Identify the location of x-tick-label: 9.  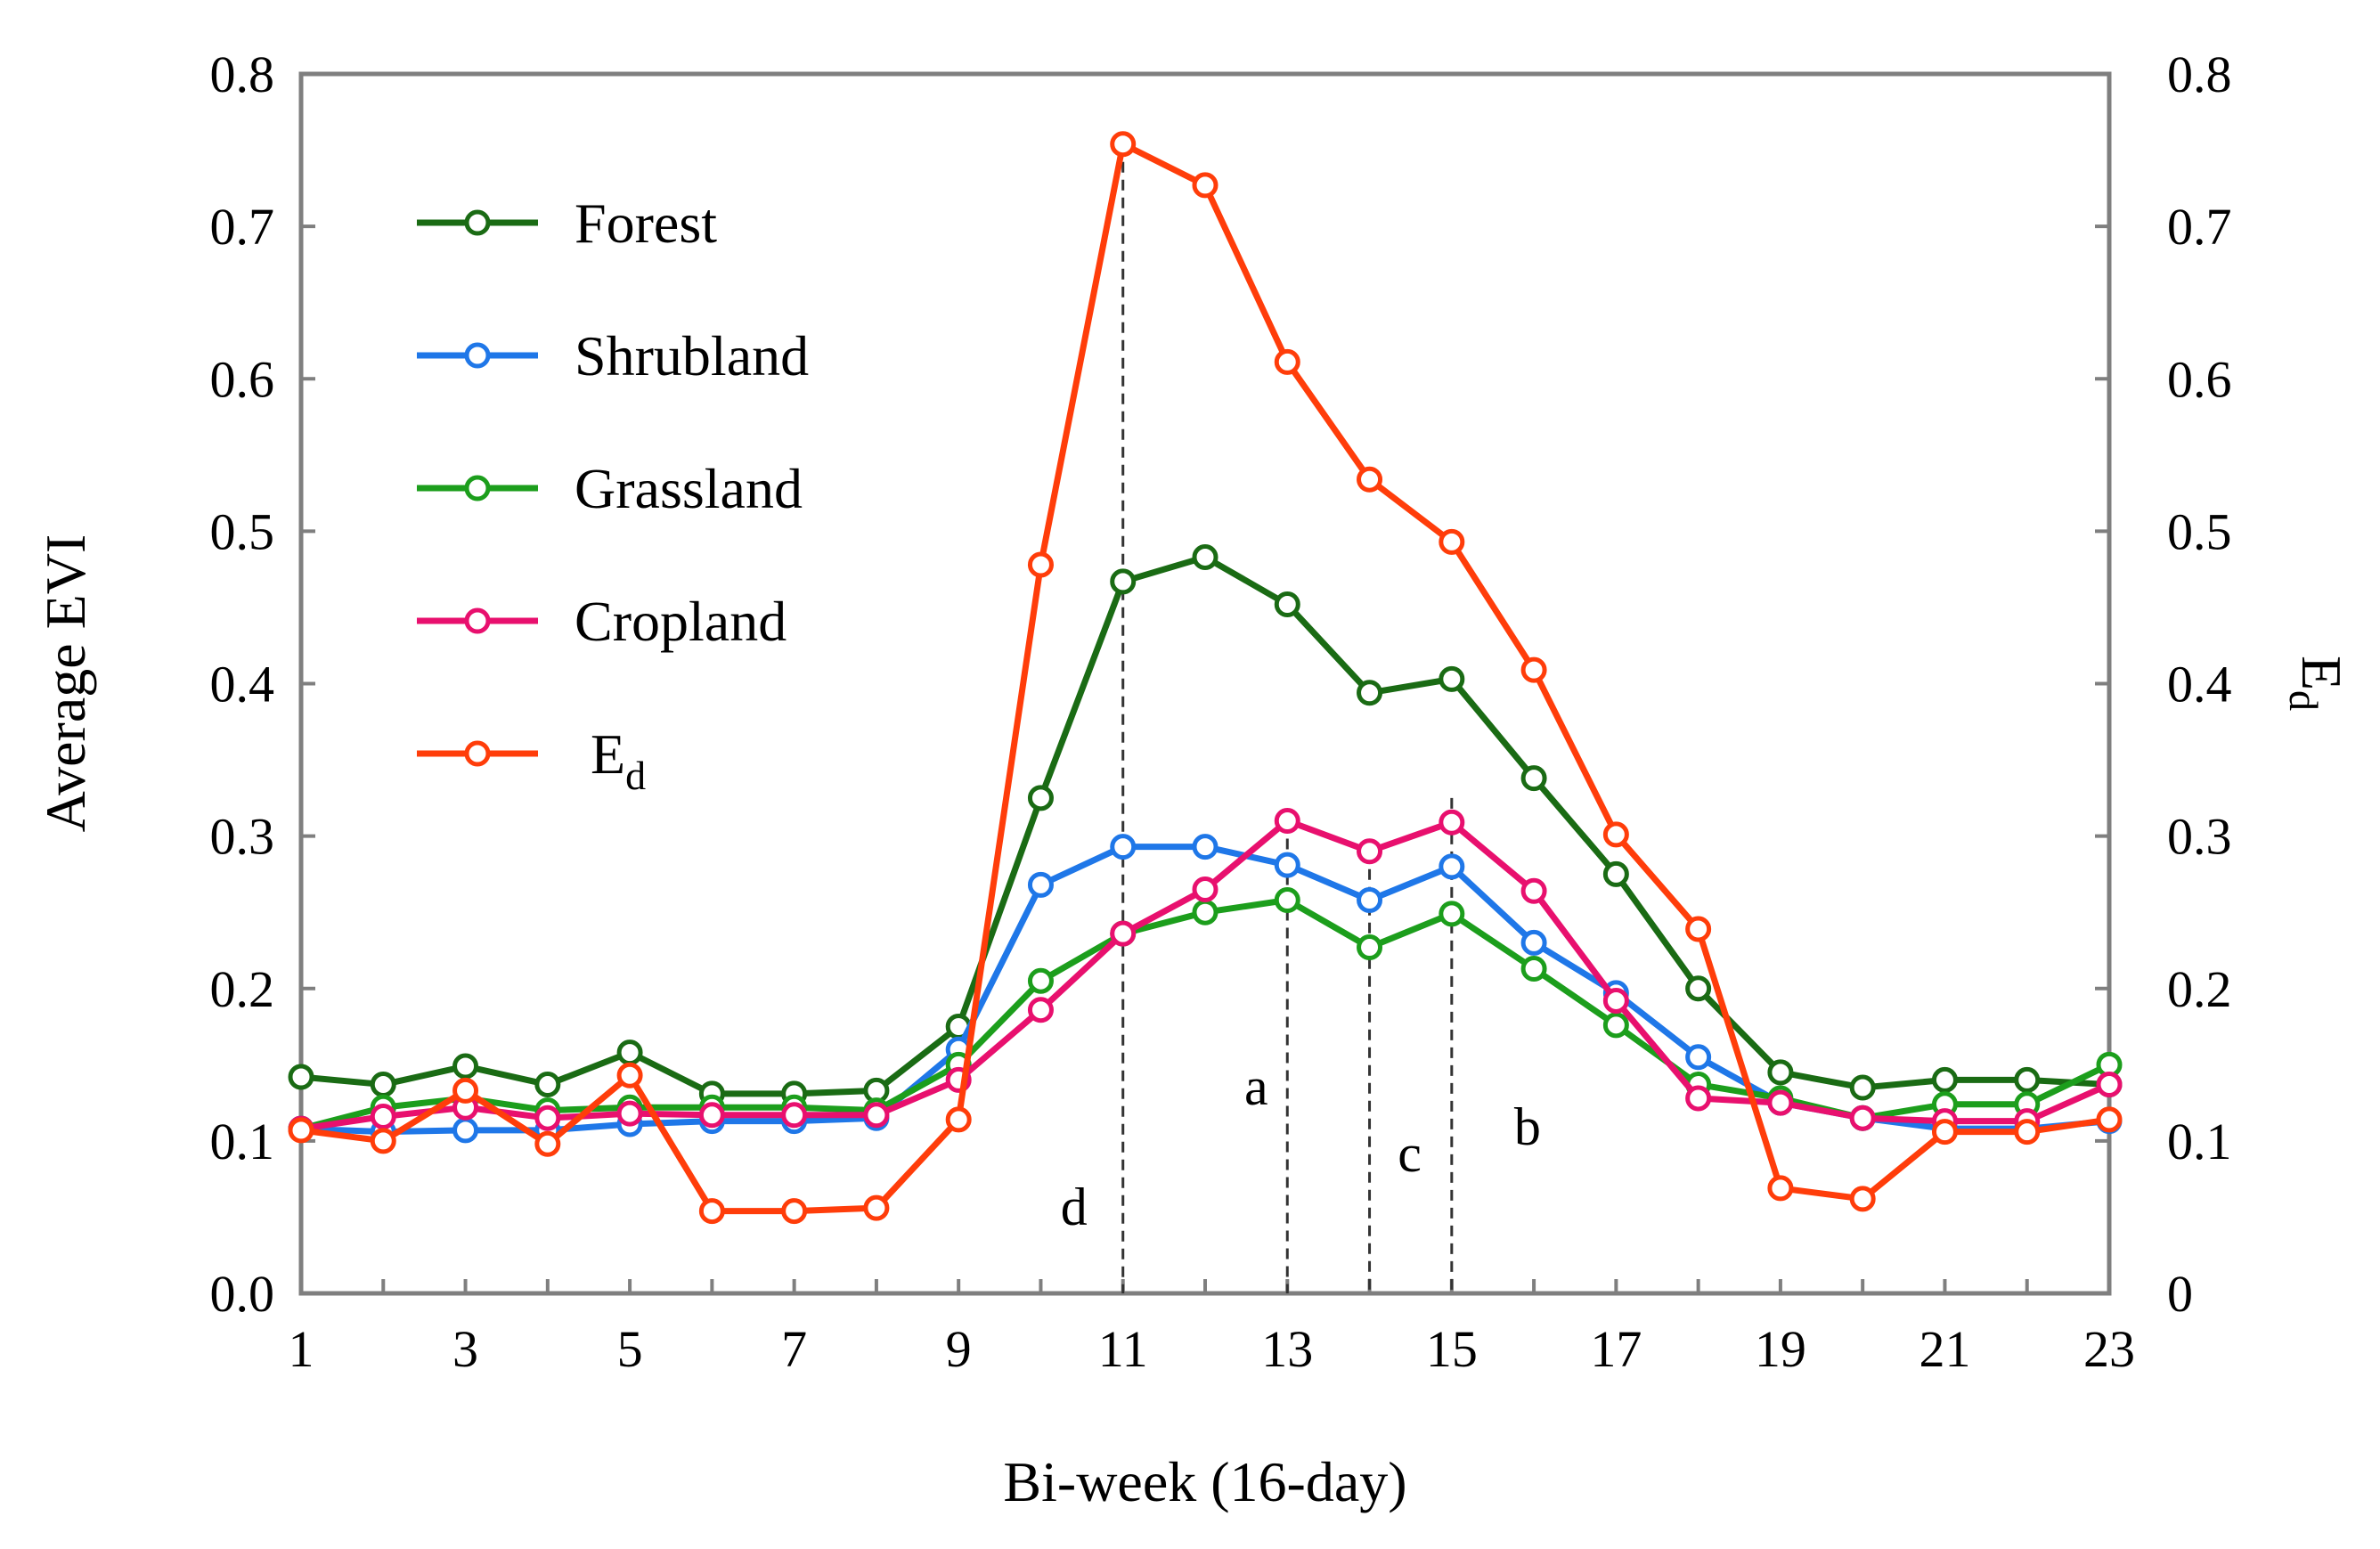
(959, 1349).